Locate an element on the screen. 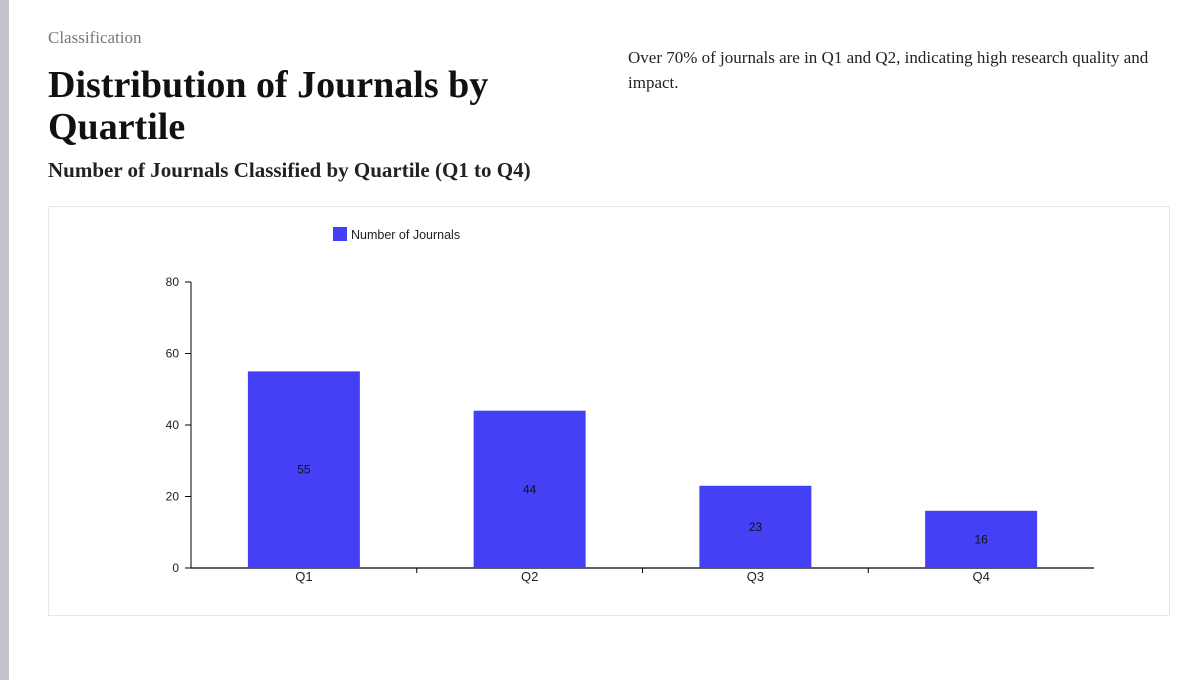  left-edge-rail is located at coordinates (4, 340).